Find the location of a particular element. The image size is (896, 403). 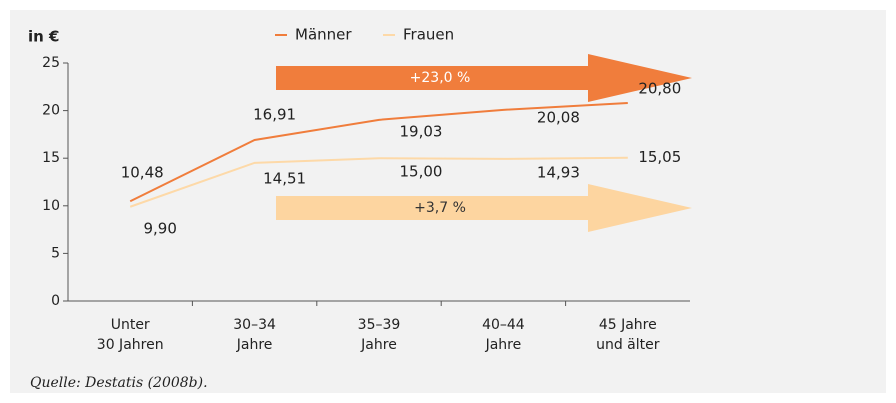

annotation: +23,0 % is located at coordinates (440, 78).